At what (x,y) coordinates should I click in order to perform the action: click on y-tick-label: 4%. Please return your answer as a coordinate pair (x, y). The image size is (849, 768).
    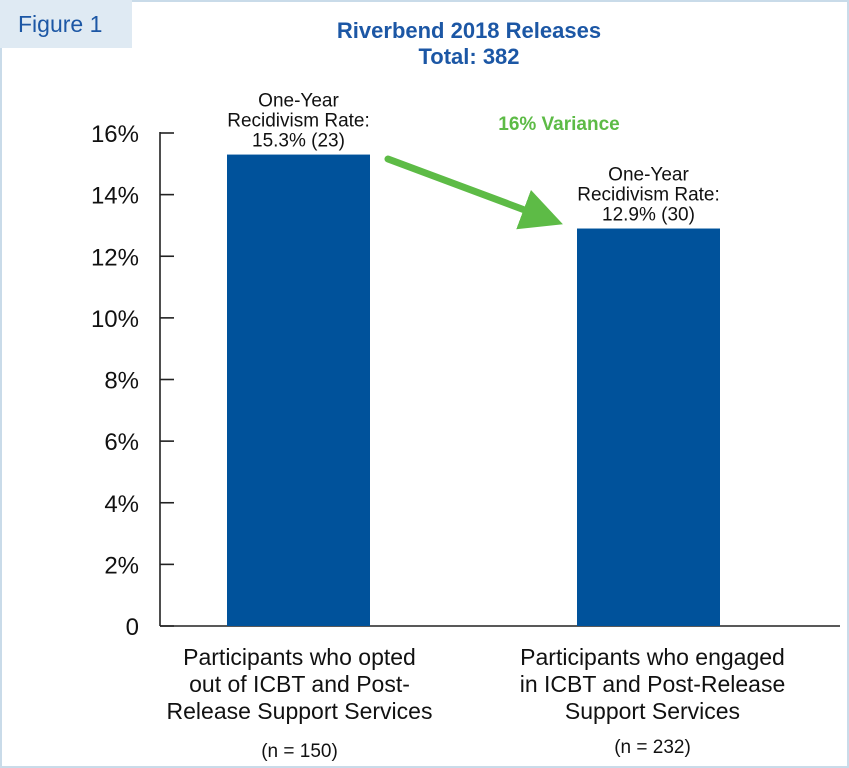
    Looking at the image, I should click on (121, 504).